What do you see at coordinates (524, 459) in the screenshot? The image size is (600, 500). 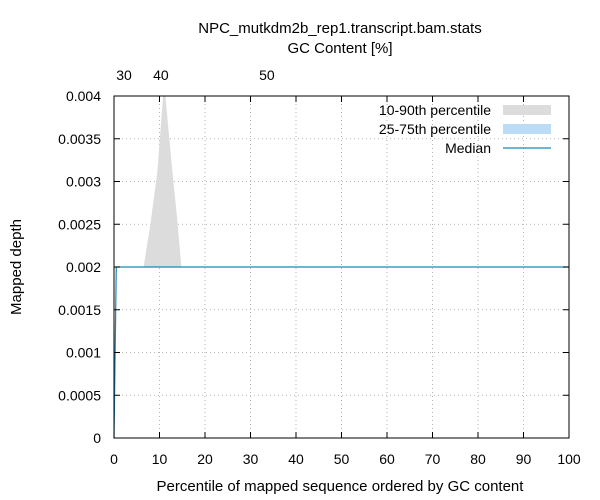 I see `x-tick-label: 90` at bounding box center [524, 459].